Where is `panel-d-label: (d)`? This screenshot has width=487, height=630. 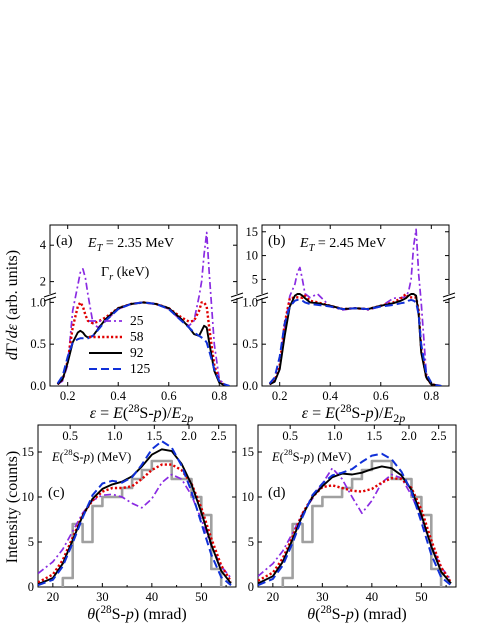
panel-d-label: (d) is located at coordinates (277, 493).